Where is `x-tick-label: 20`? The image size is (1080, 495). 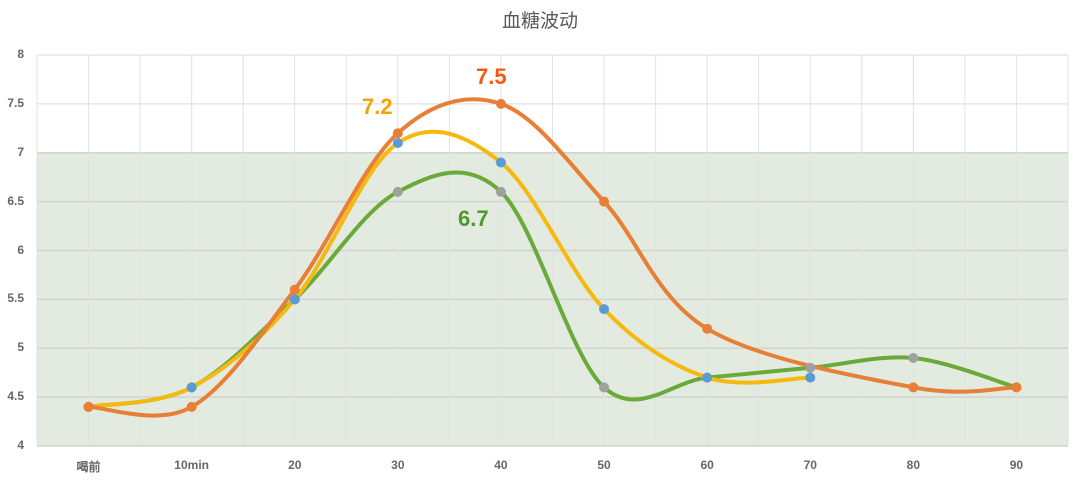
x-tick-label: 20 is located at coordinates (295, 465).